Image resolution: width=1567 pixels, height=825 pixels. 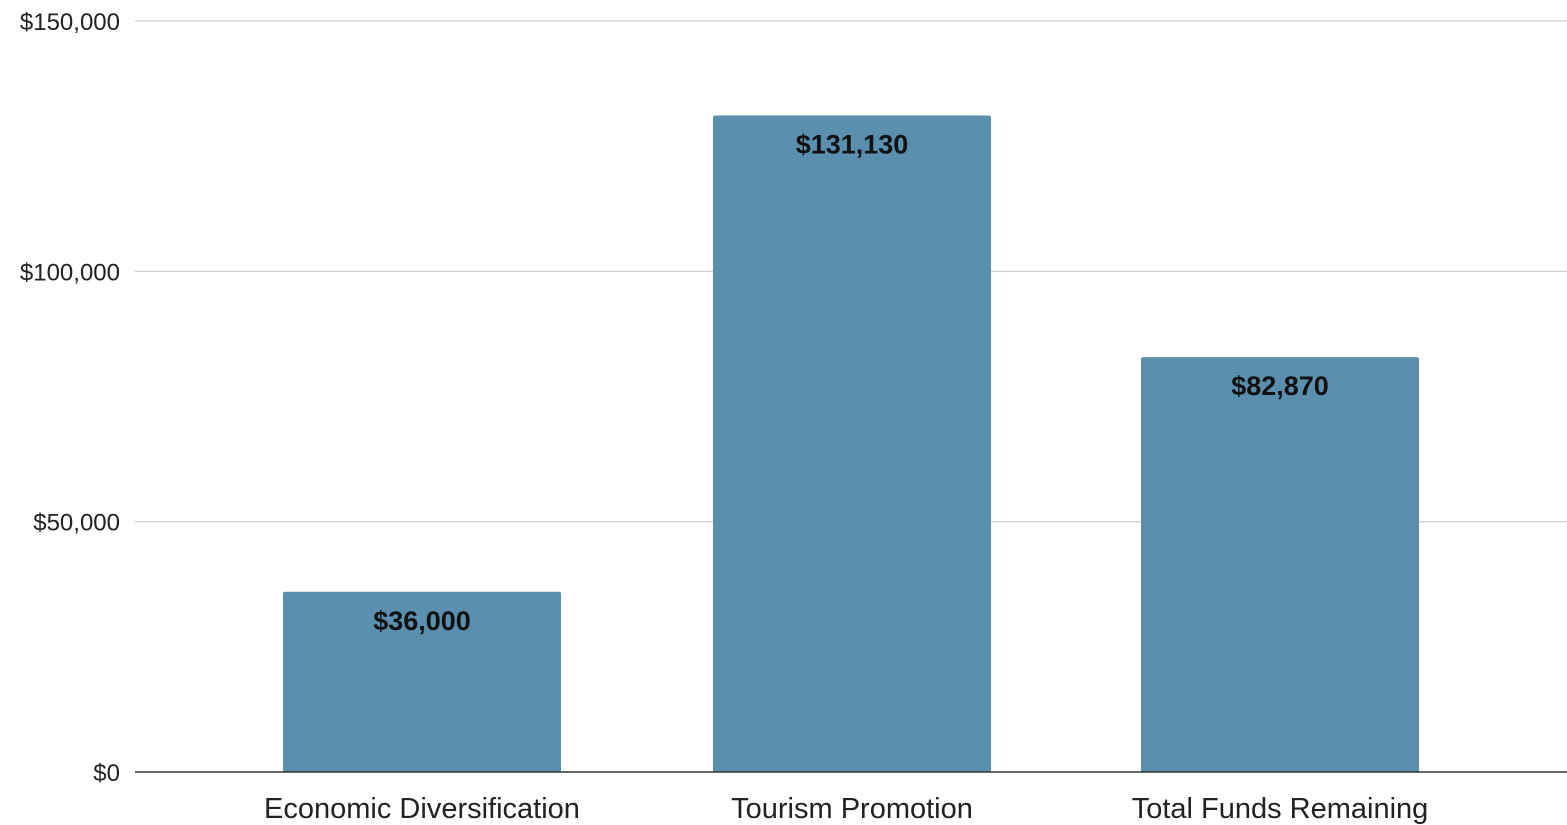 I want to click on data-label: $131,130, so click(x=852, y=144).